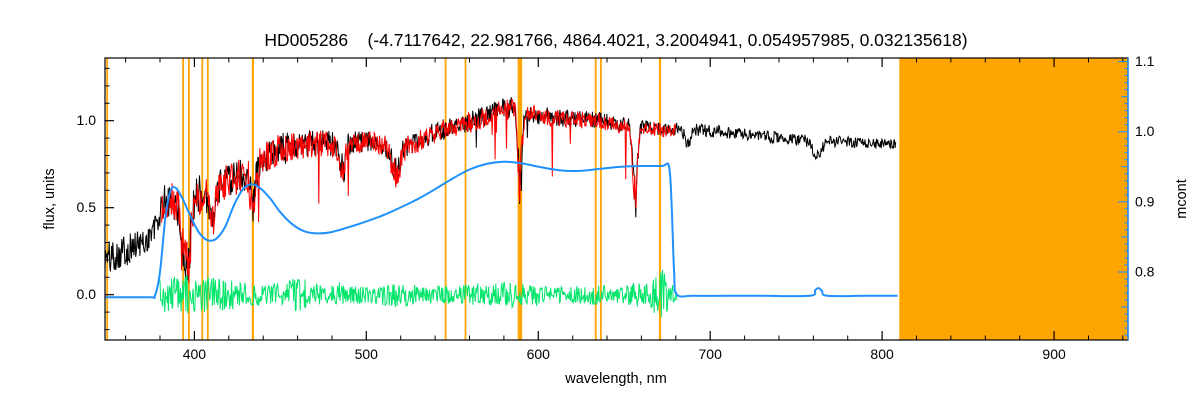  I want to click on y-right-tick-label: 0.8, so click(1145, 272).